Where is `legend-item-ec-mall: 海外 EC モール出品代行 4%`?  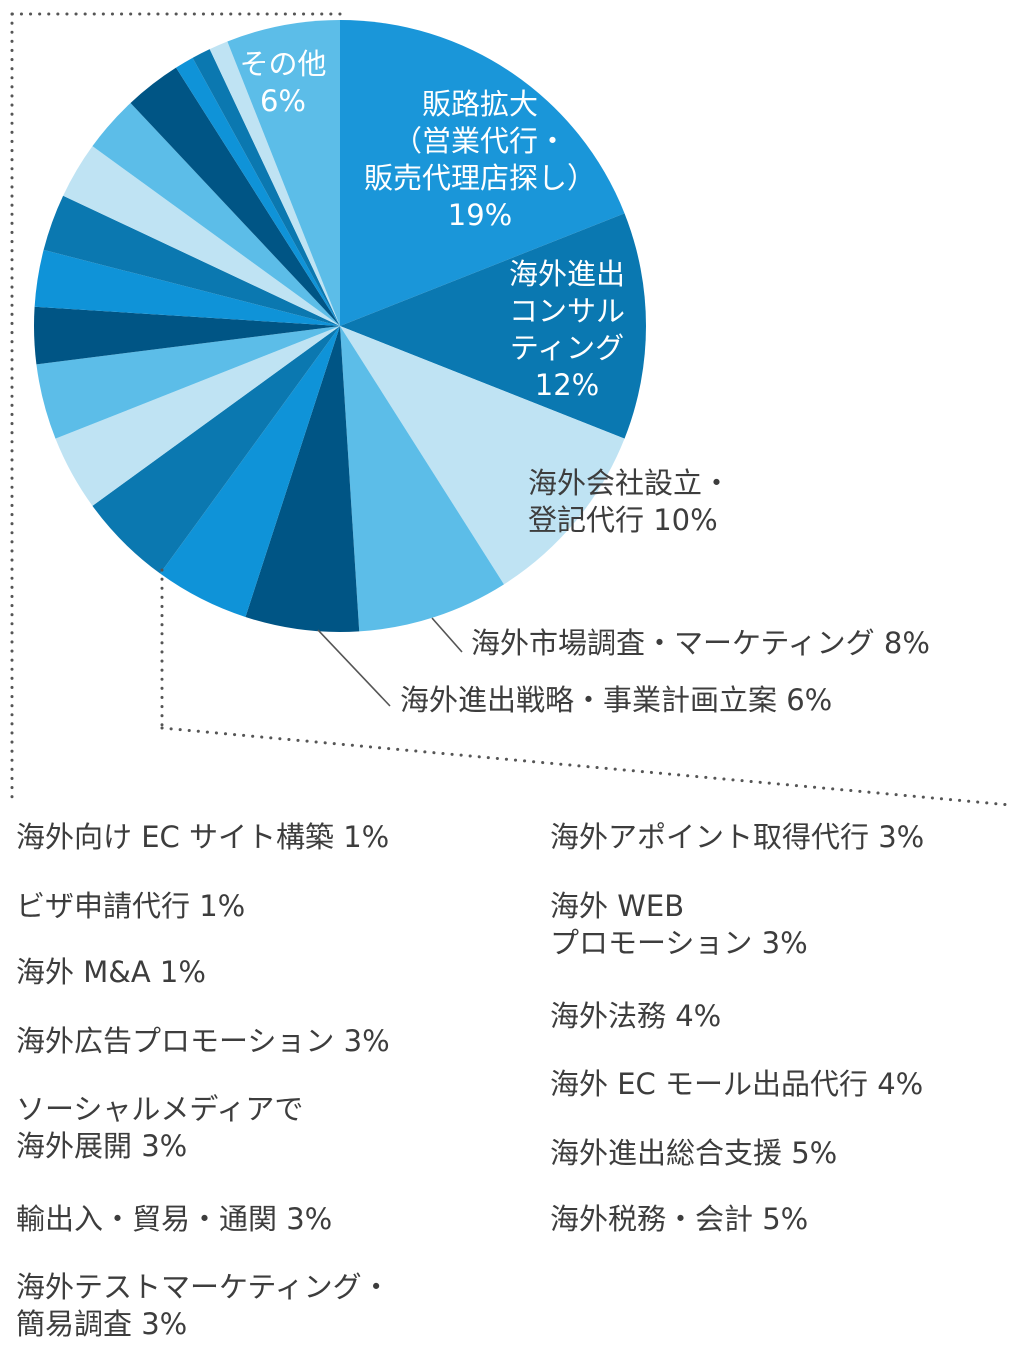
legend-item-ec-mall: 海外 EC モール出品代行 4% is located at coordinates (737, 1084).